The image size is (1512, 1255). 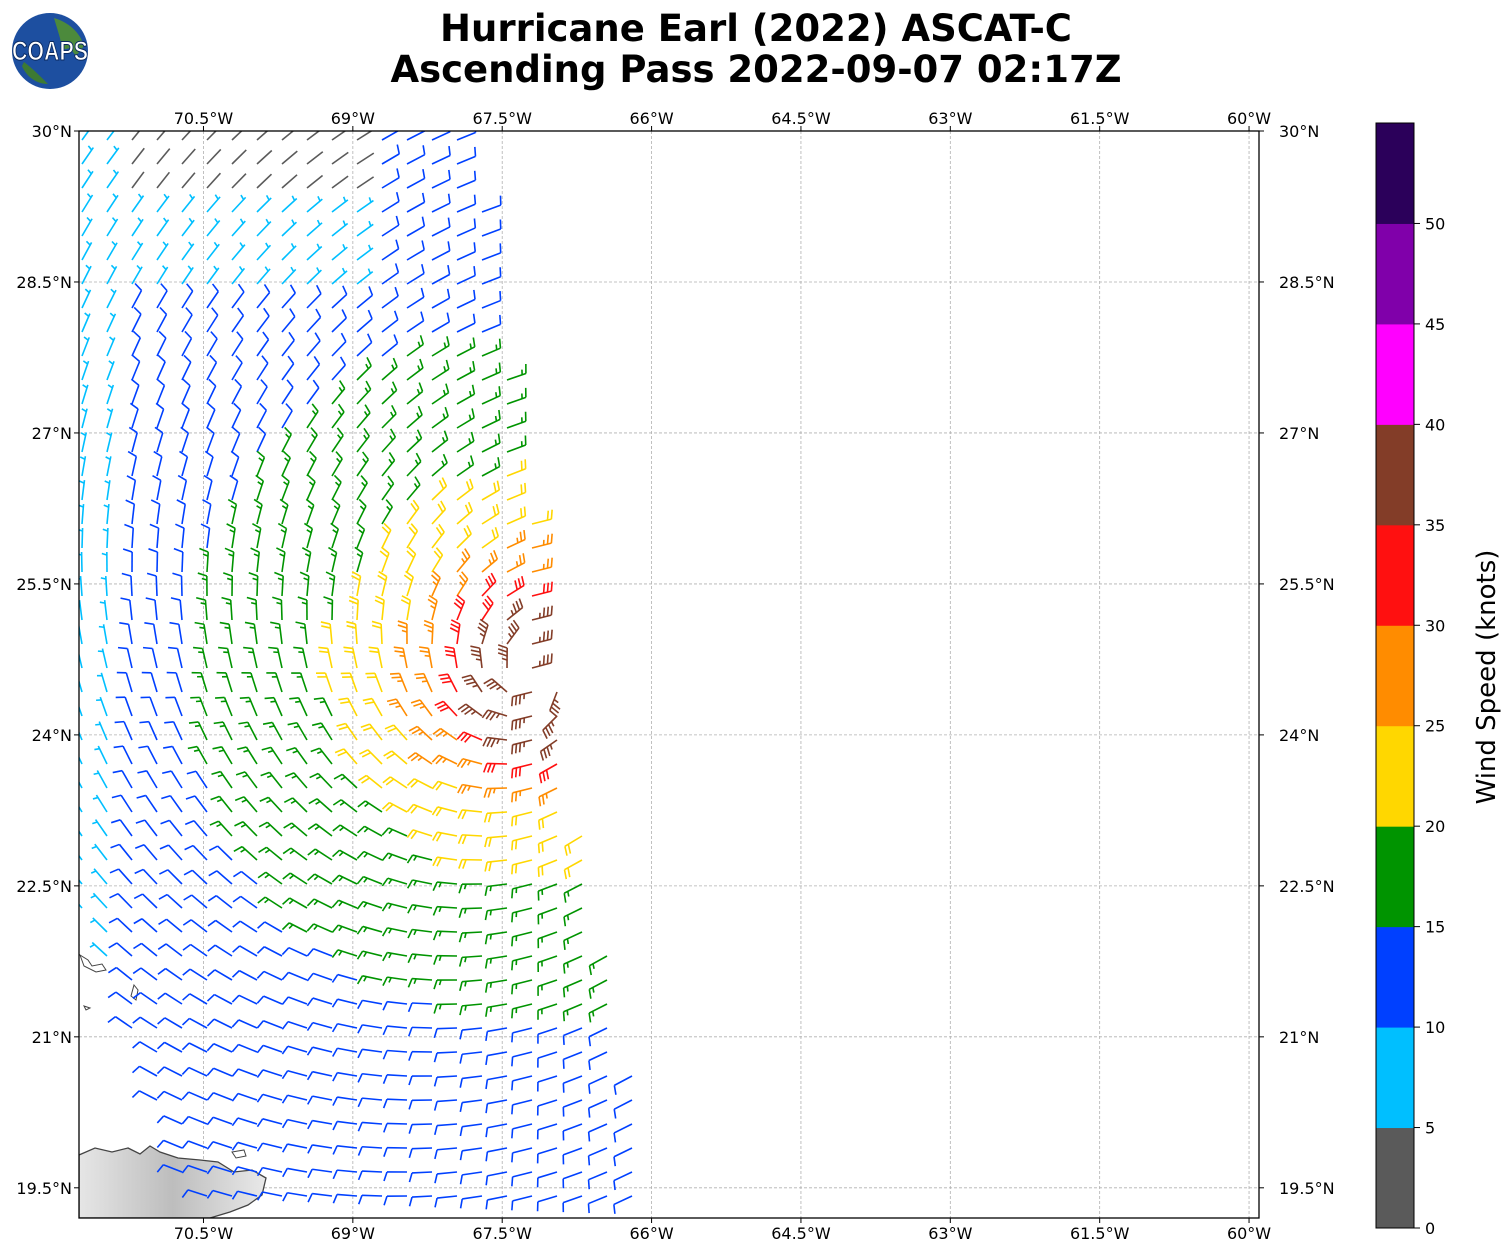 What do you see at coordinates (801, 118) in the screenshot?
I see `lon-tick-label: 64.5°W` at bounding box center [801, 118].